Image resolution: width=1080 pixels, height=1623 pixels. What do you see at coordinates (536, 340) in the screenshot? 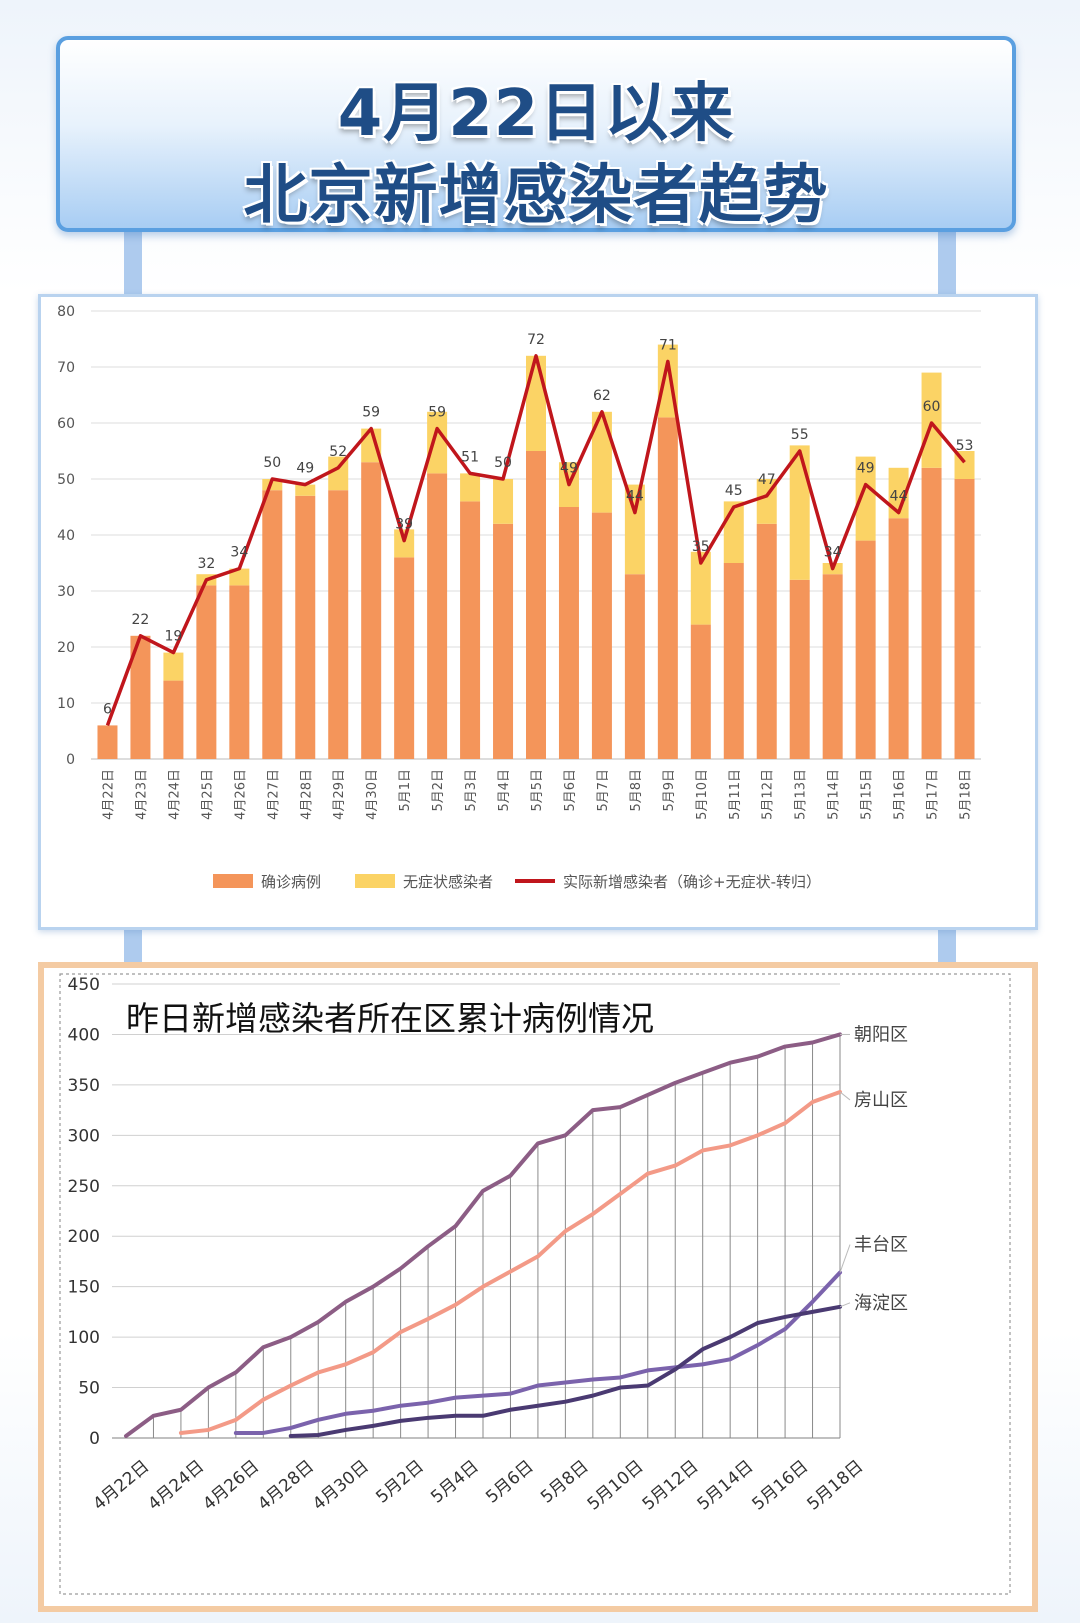
I see `data-label: 72` at bounding box center [536, 340].